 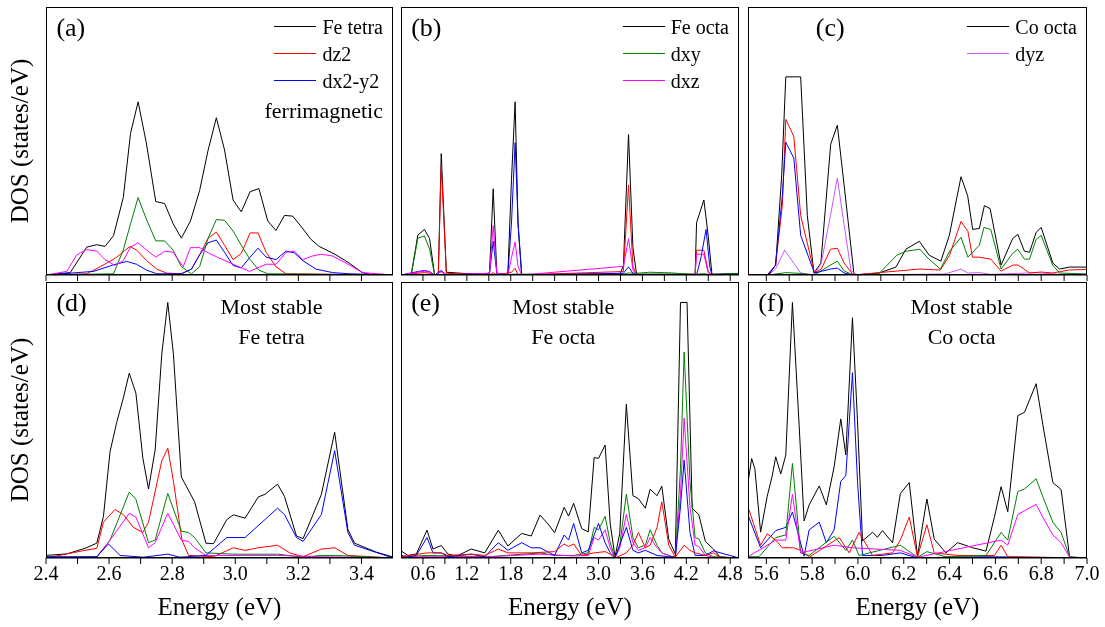 I want to click on annotation: Fe octa, so click(x=563, y=337).